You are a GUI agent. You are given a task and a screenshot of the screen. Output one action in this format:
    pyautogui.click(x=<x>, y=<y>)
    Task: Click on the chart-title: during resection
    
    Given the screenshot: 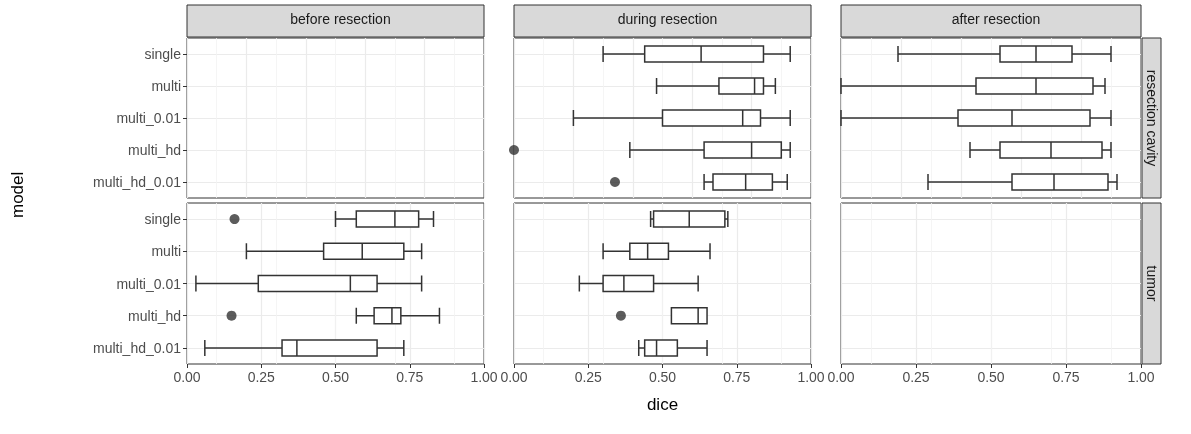 What is the action you would take?
    pyautogui.click(x=667, y=19)
    